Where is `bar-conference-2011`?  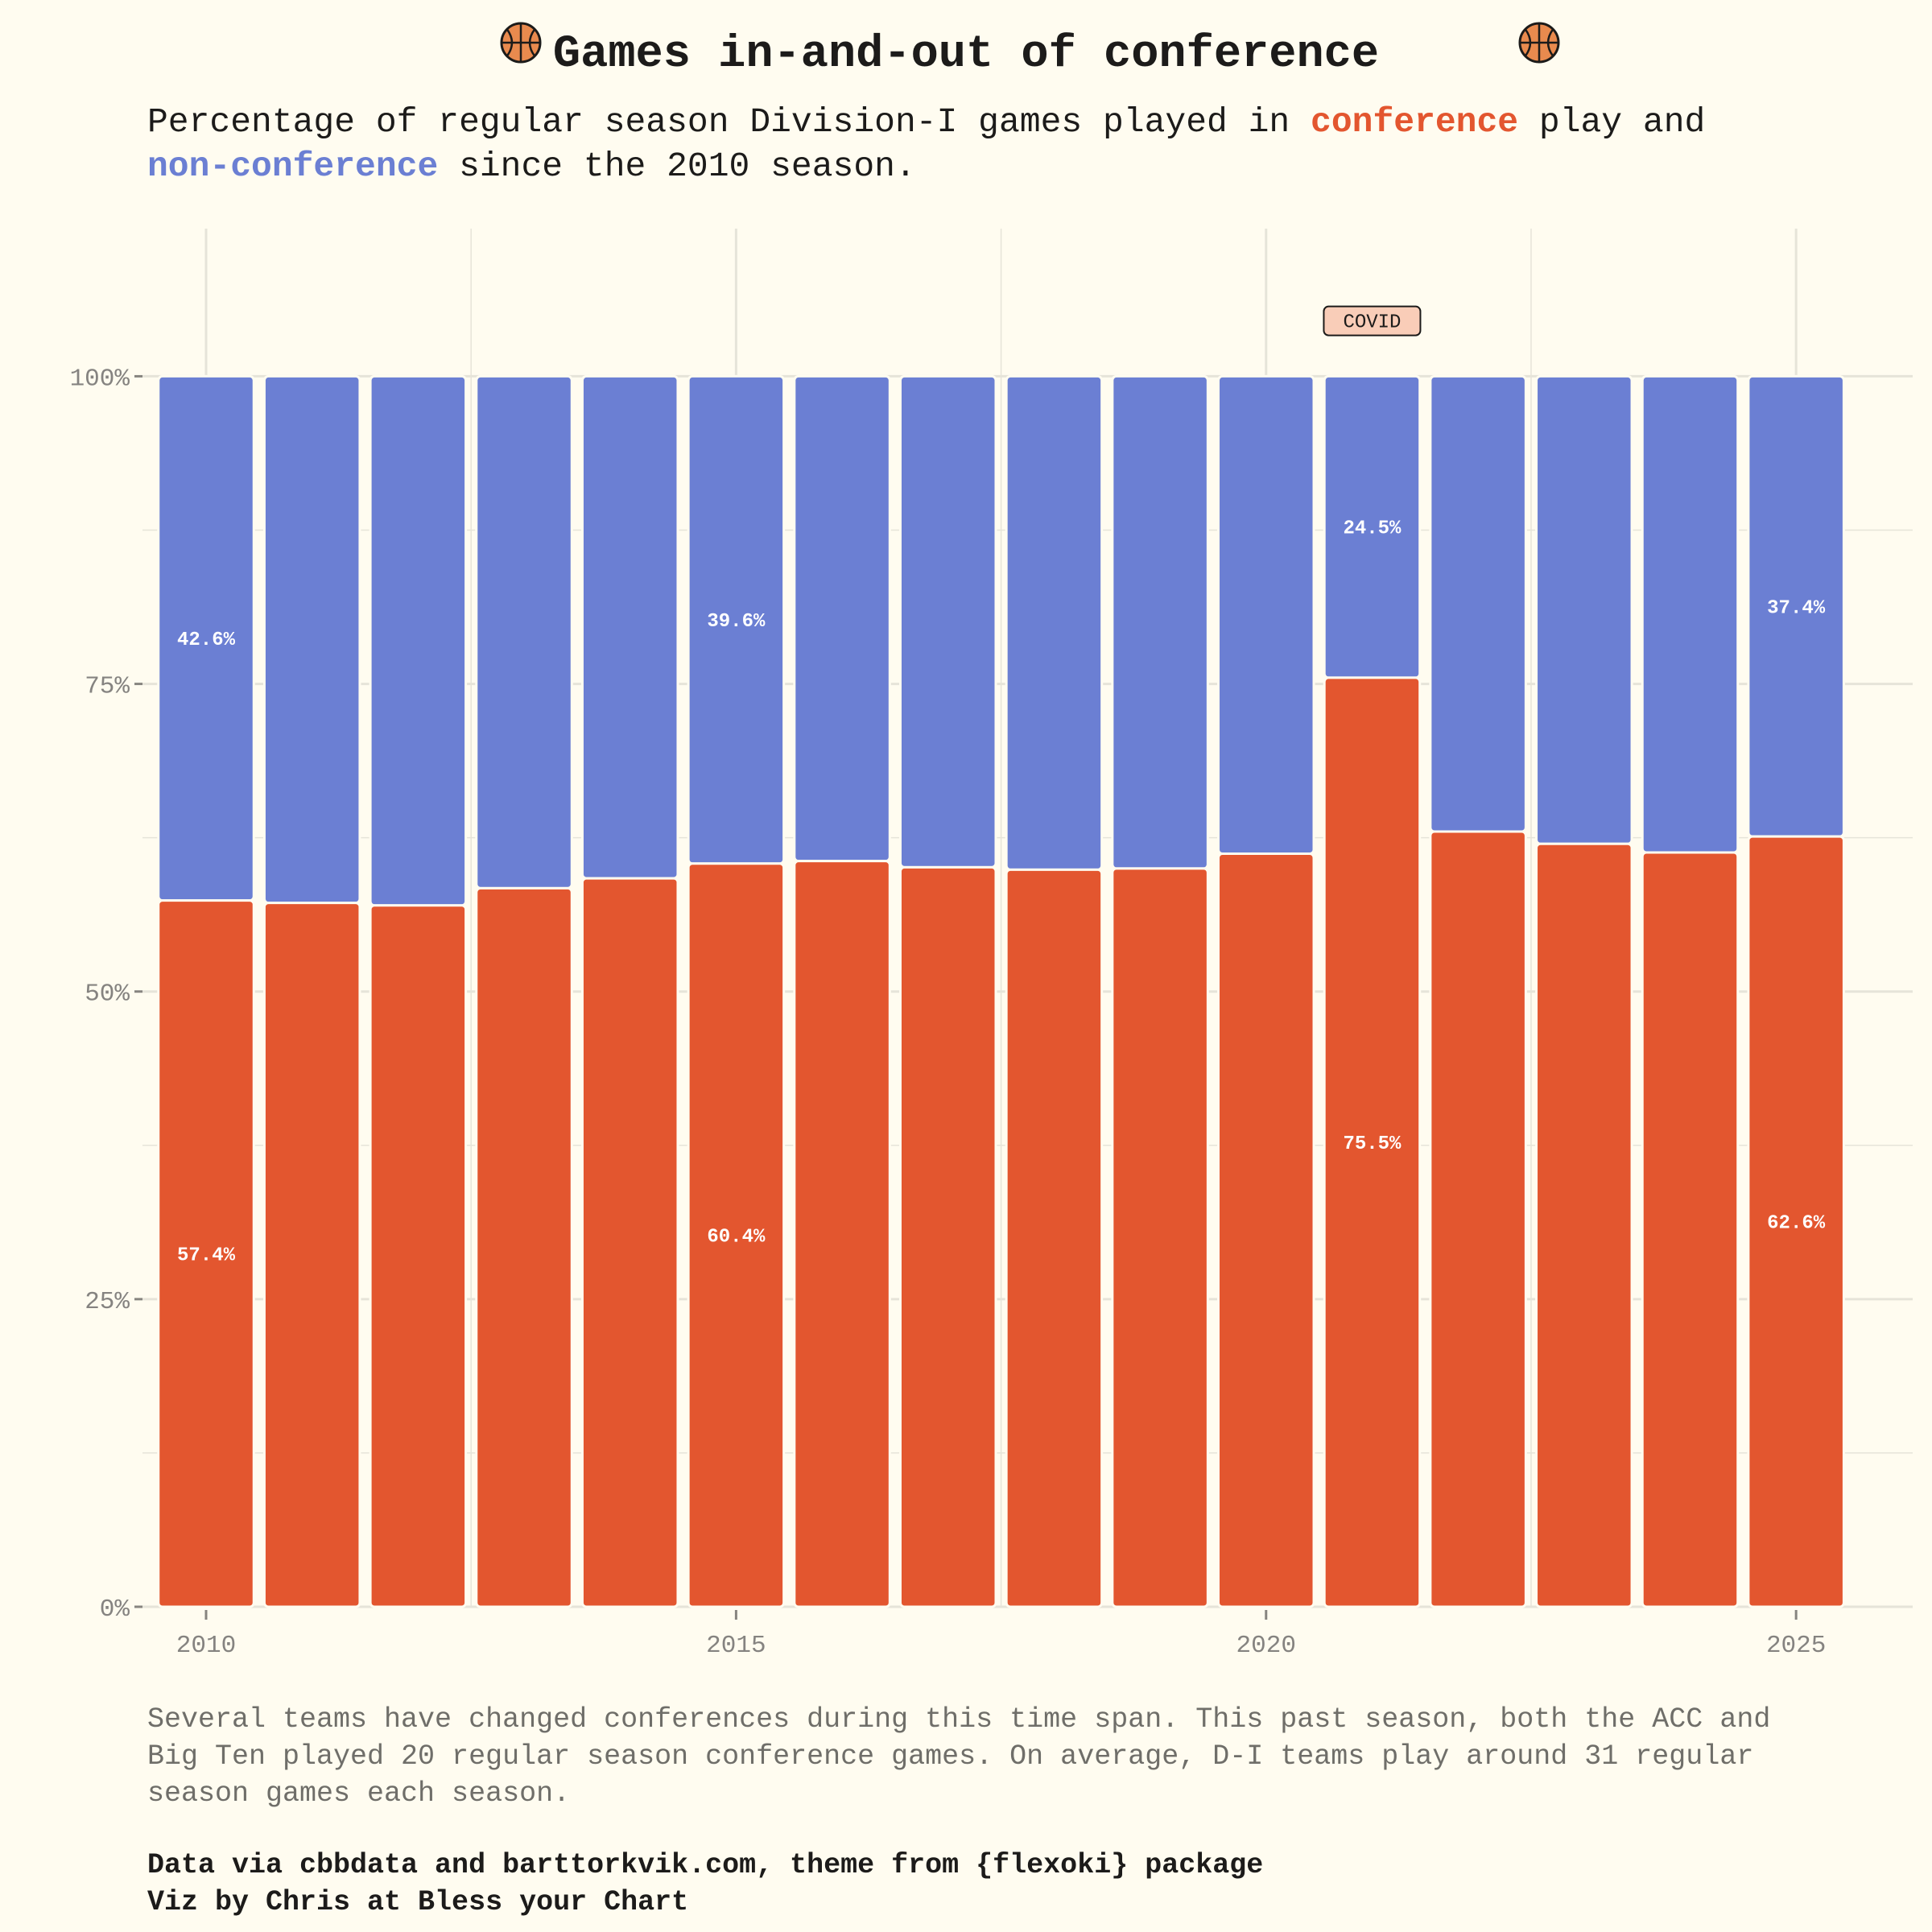 bar-conference-2011 is located at coordinates (311, 1255).